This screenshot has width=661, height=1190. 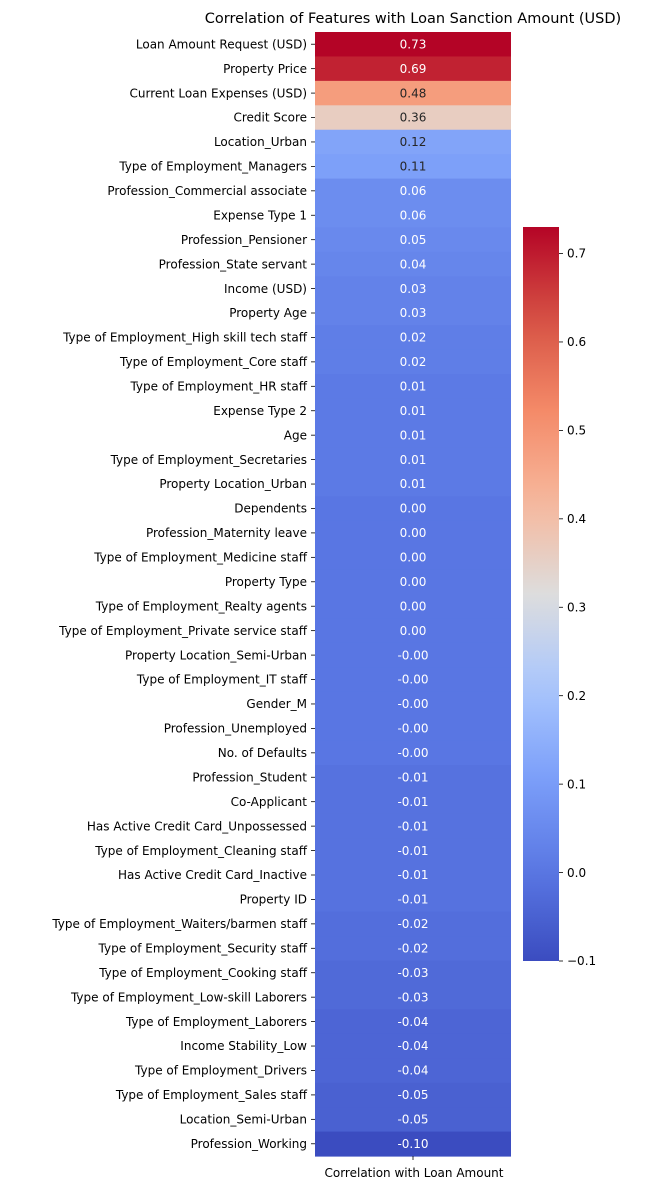 I want to click on row-label: Profession_Maternity leave, so click(x=226, y=533).